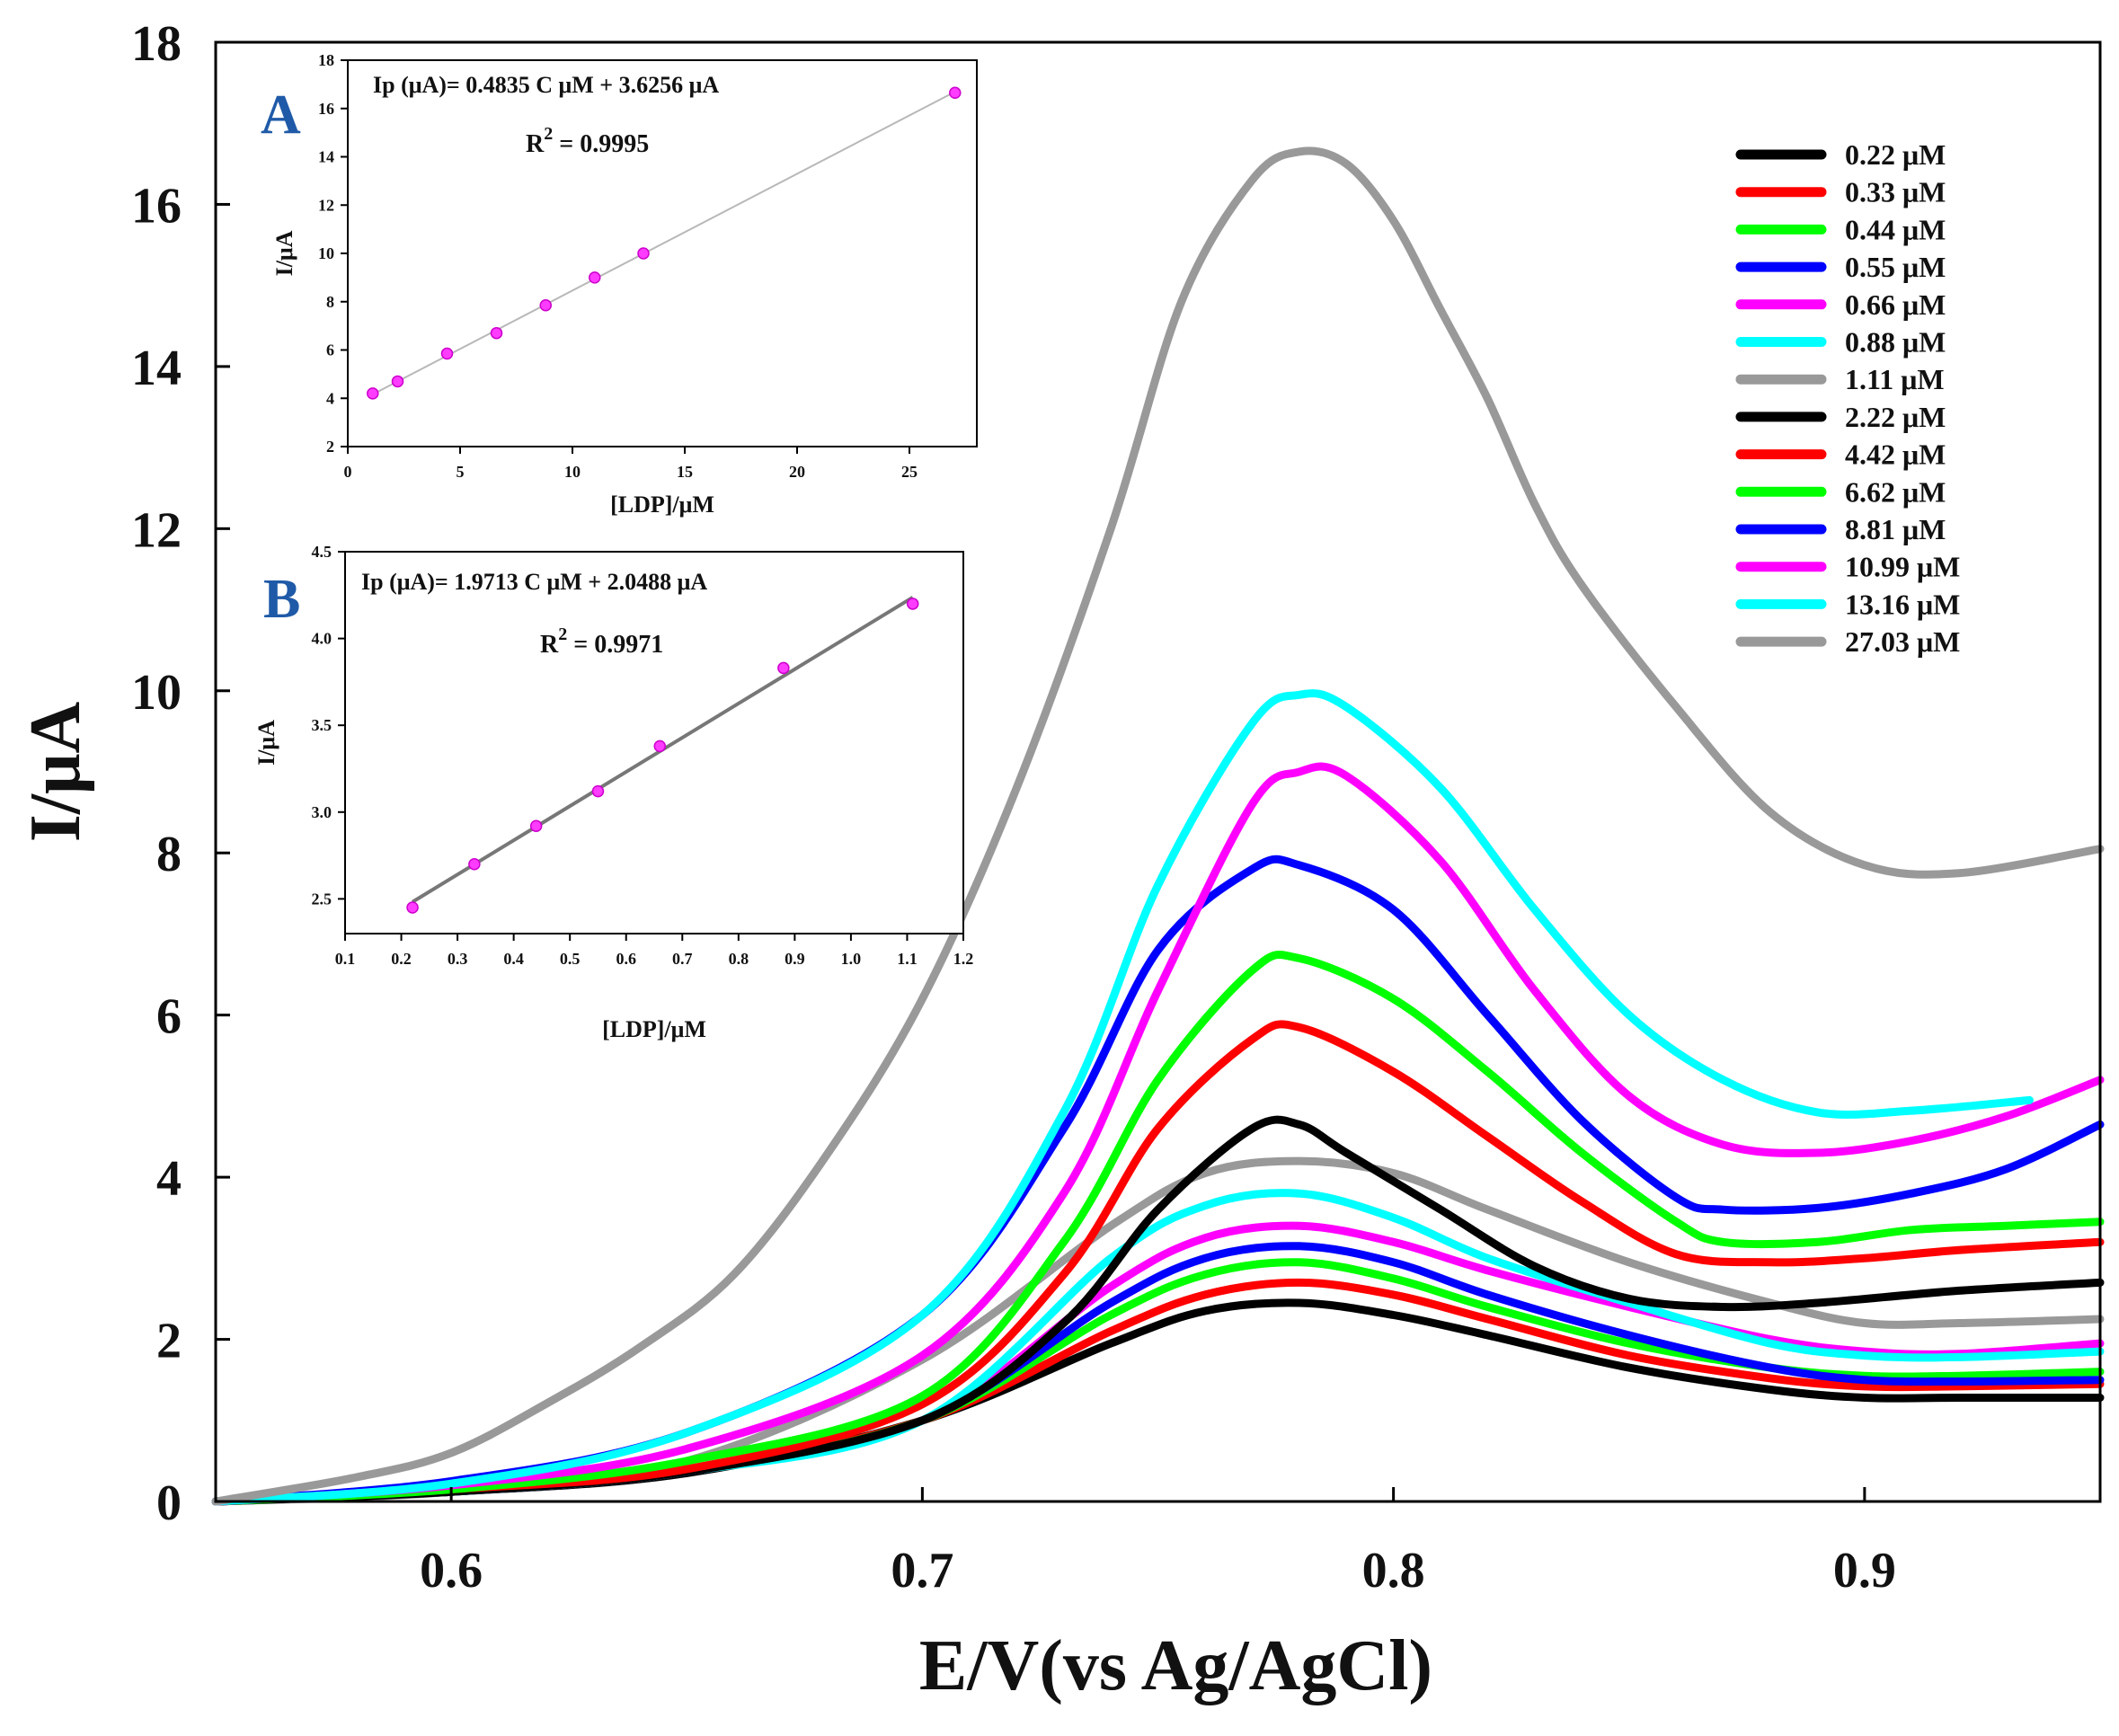 This screenshot has height=1736, width=2119. Describe the element at coordinates (326, 109) in the screenshot. I see `inset-y-tick-label: 16` at that location.